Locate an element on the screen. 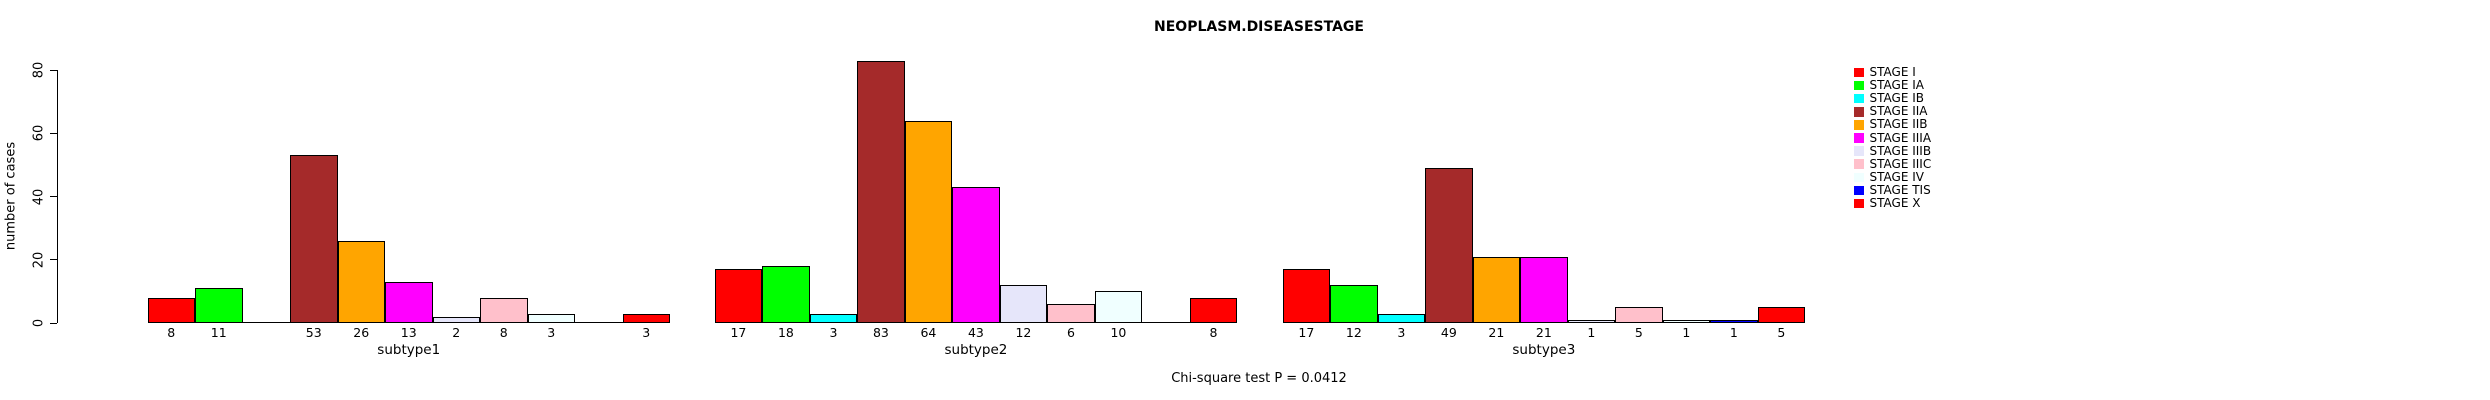 Image resolution: width=2490 pixels, height=400 pixels. legend-item: STAGE IIIC is located at coordinates (1893, 163).